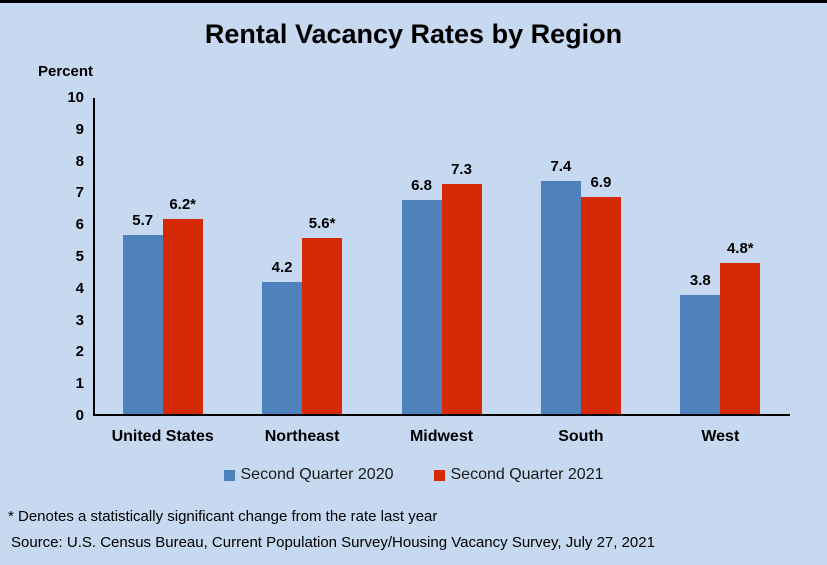  I want to click on y-tick-label: 4, so click(79, 288).